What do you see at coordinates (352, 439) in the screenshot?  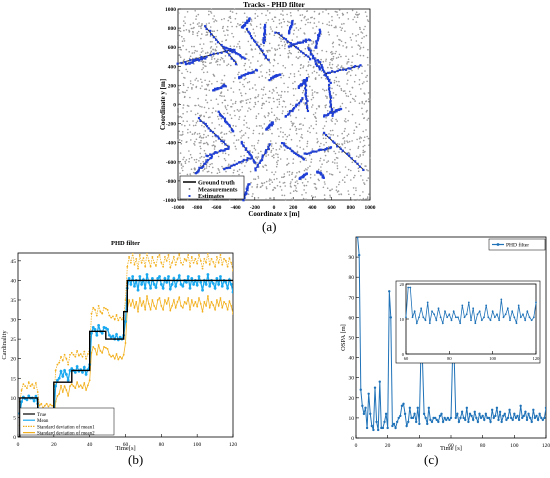 I see `y-tick-label: 0` at bounding box center [352, 439].